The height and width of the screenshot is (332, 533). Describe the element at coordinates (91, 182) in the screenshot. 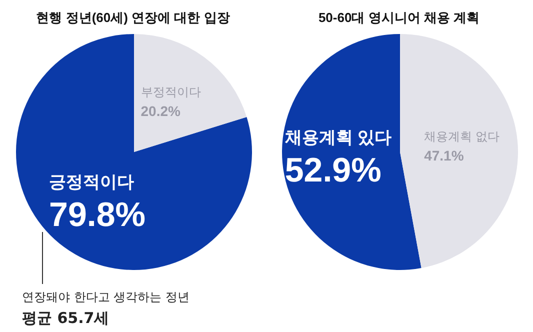

I see `slice-label: 긍정적이다` at that location.